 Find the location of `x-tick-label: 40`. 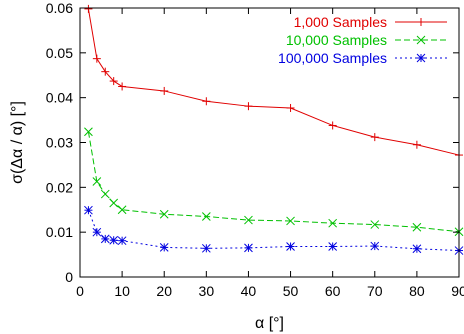

x-tick-label: 40 is located at coordinates (249, 291).